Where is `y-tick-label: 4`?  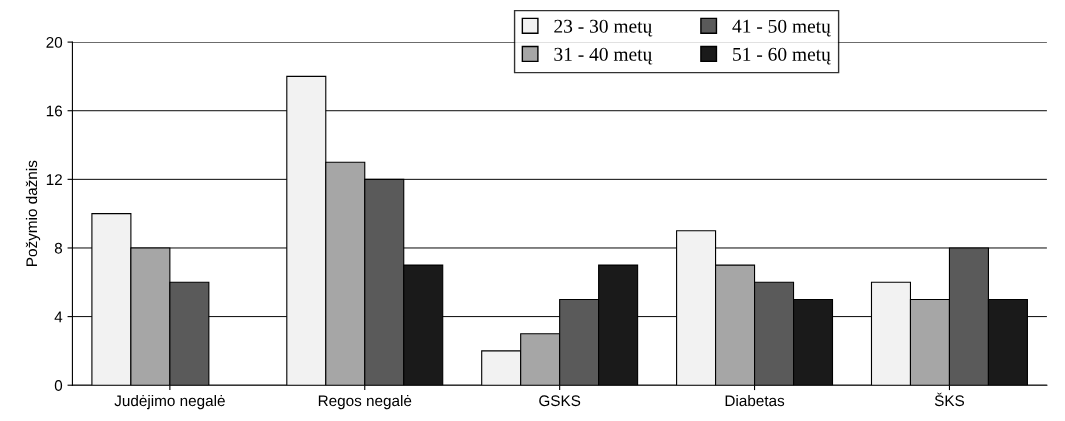
y-tick-label: 4 is located at coordinates (58, 317).